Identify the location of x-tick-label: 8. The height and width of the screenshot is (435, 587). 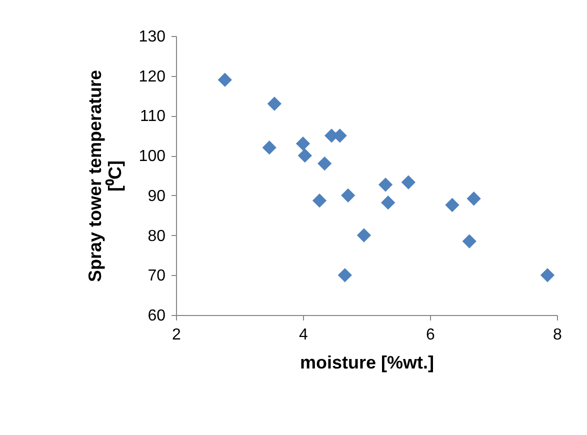
(557, 335).